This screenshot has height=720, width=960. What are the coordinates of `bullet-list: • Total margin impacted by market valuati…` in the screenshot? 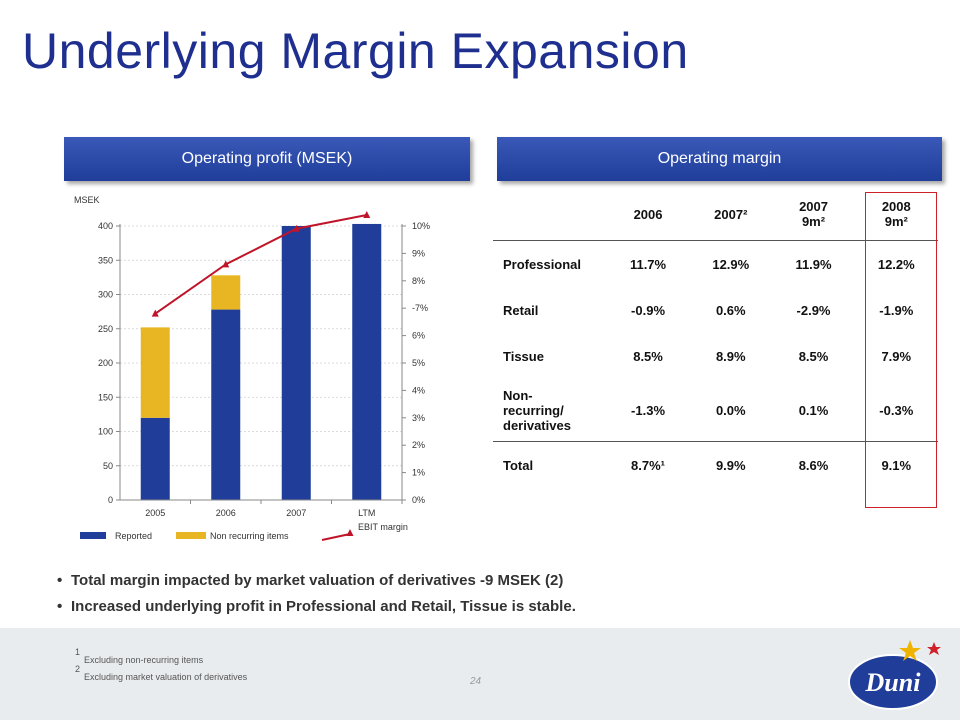 It's located at (316, 598).